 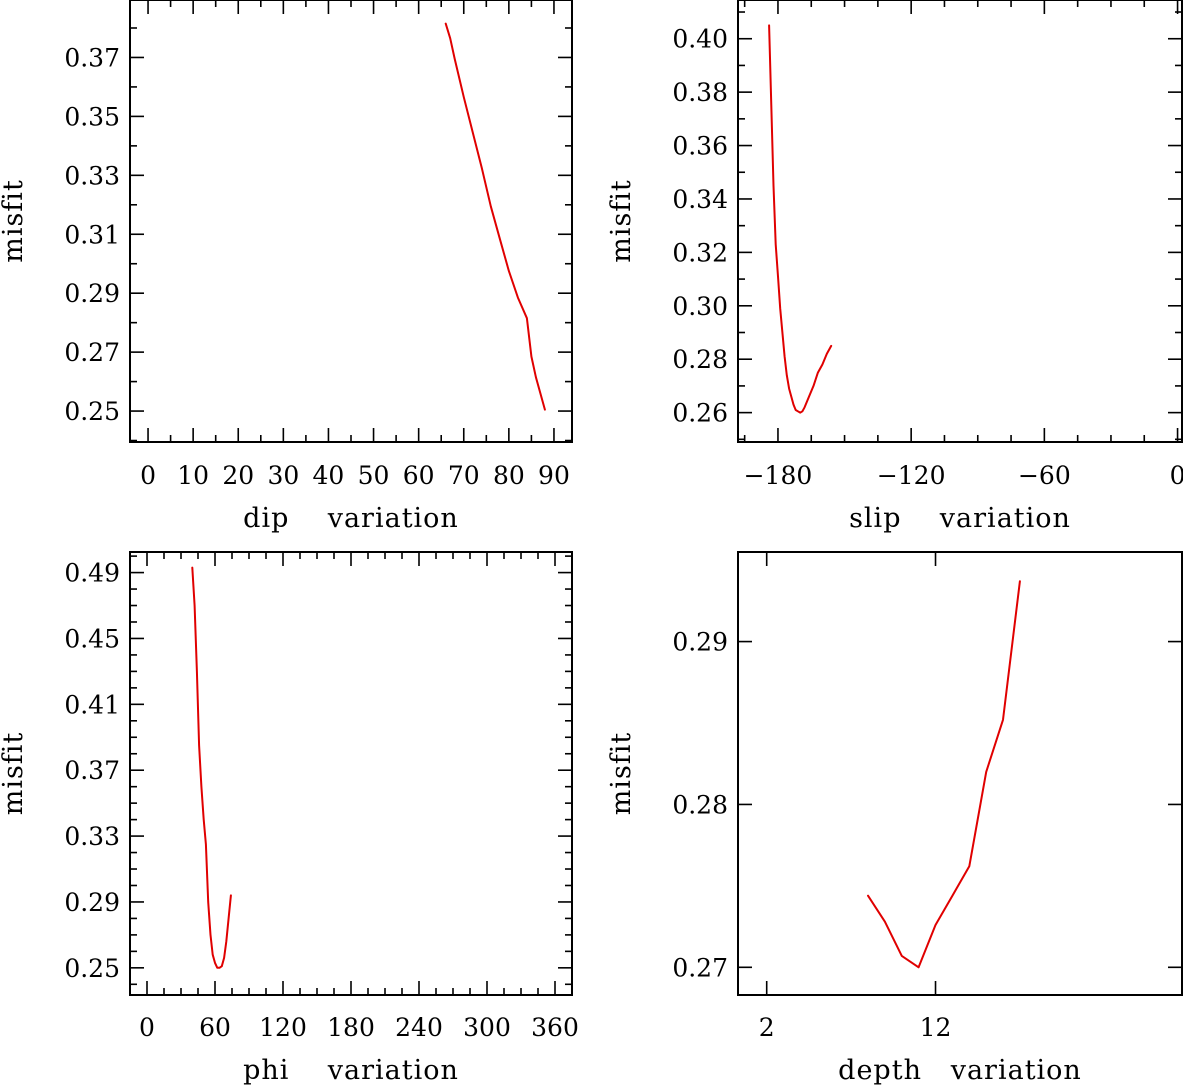 What do you see at coordinates (92, 770) in the screenshot?
I see `phi-y-tick-label: 0.37` at bounding box center [92, 770].